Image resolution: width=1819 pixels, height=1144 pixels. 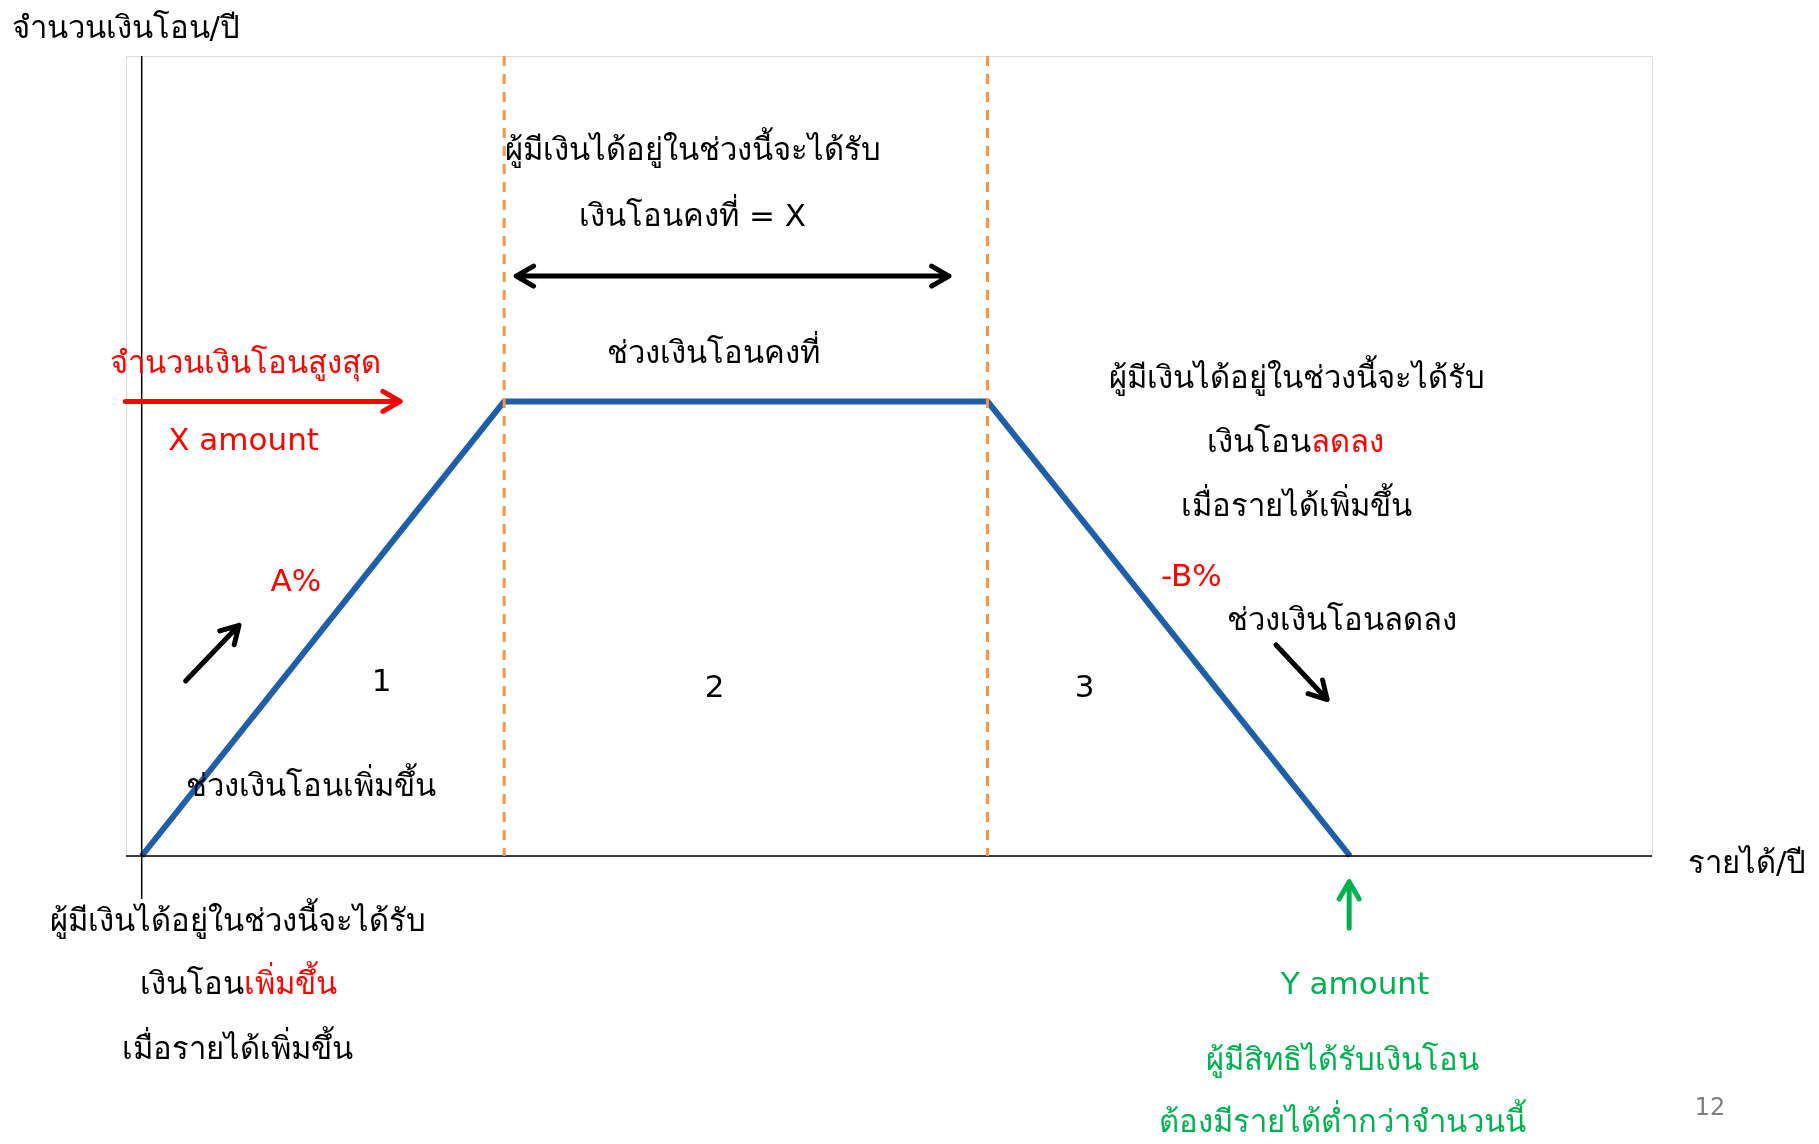 What do you see at coordinates (1191, 574) in the screenshot?
I see `annotation: -B%` at bounding box center [1191, 574].